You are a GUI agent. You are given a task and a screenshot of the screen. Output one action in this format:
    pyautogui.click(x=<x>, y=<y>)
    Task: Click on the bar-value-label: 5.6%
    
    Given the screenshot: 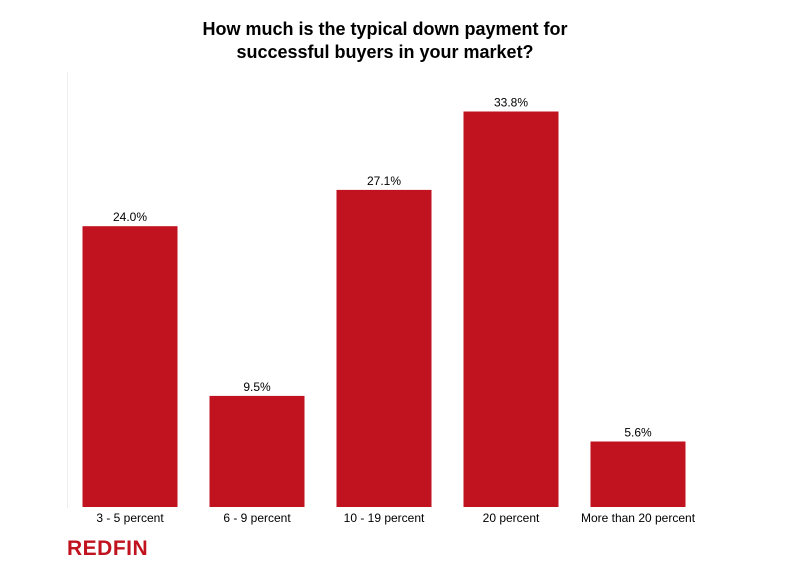 What is the action you would take?
    pyautogui.click(x=638, y=433)
    